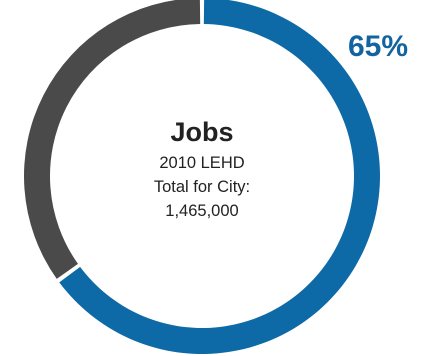 The width and height of the screenshot is (427, 356). I want to click on center-title: Jobs, so click(201, 132).